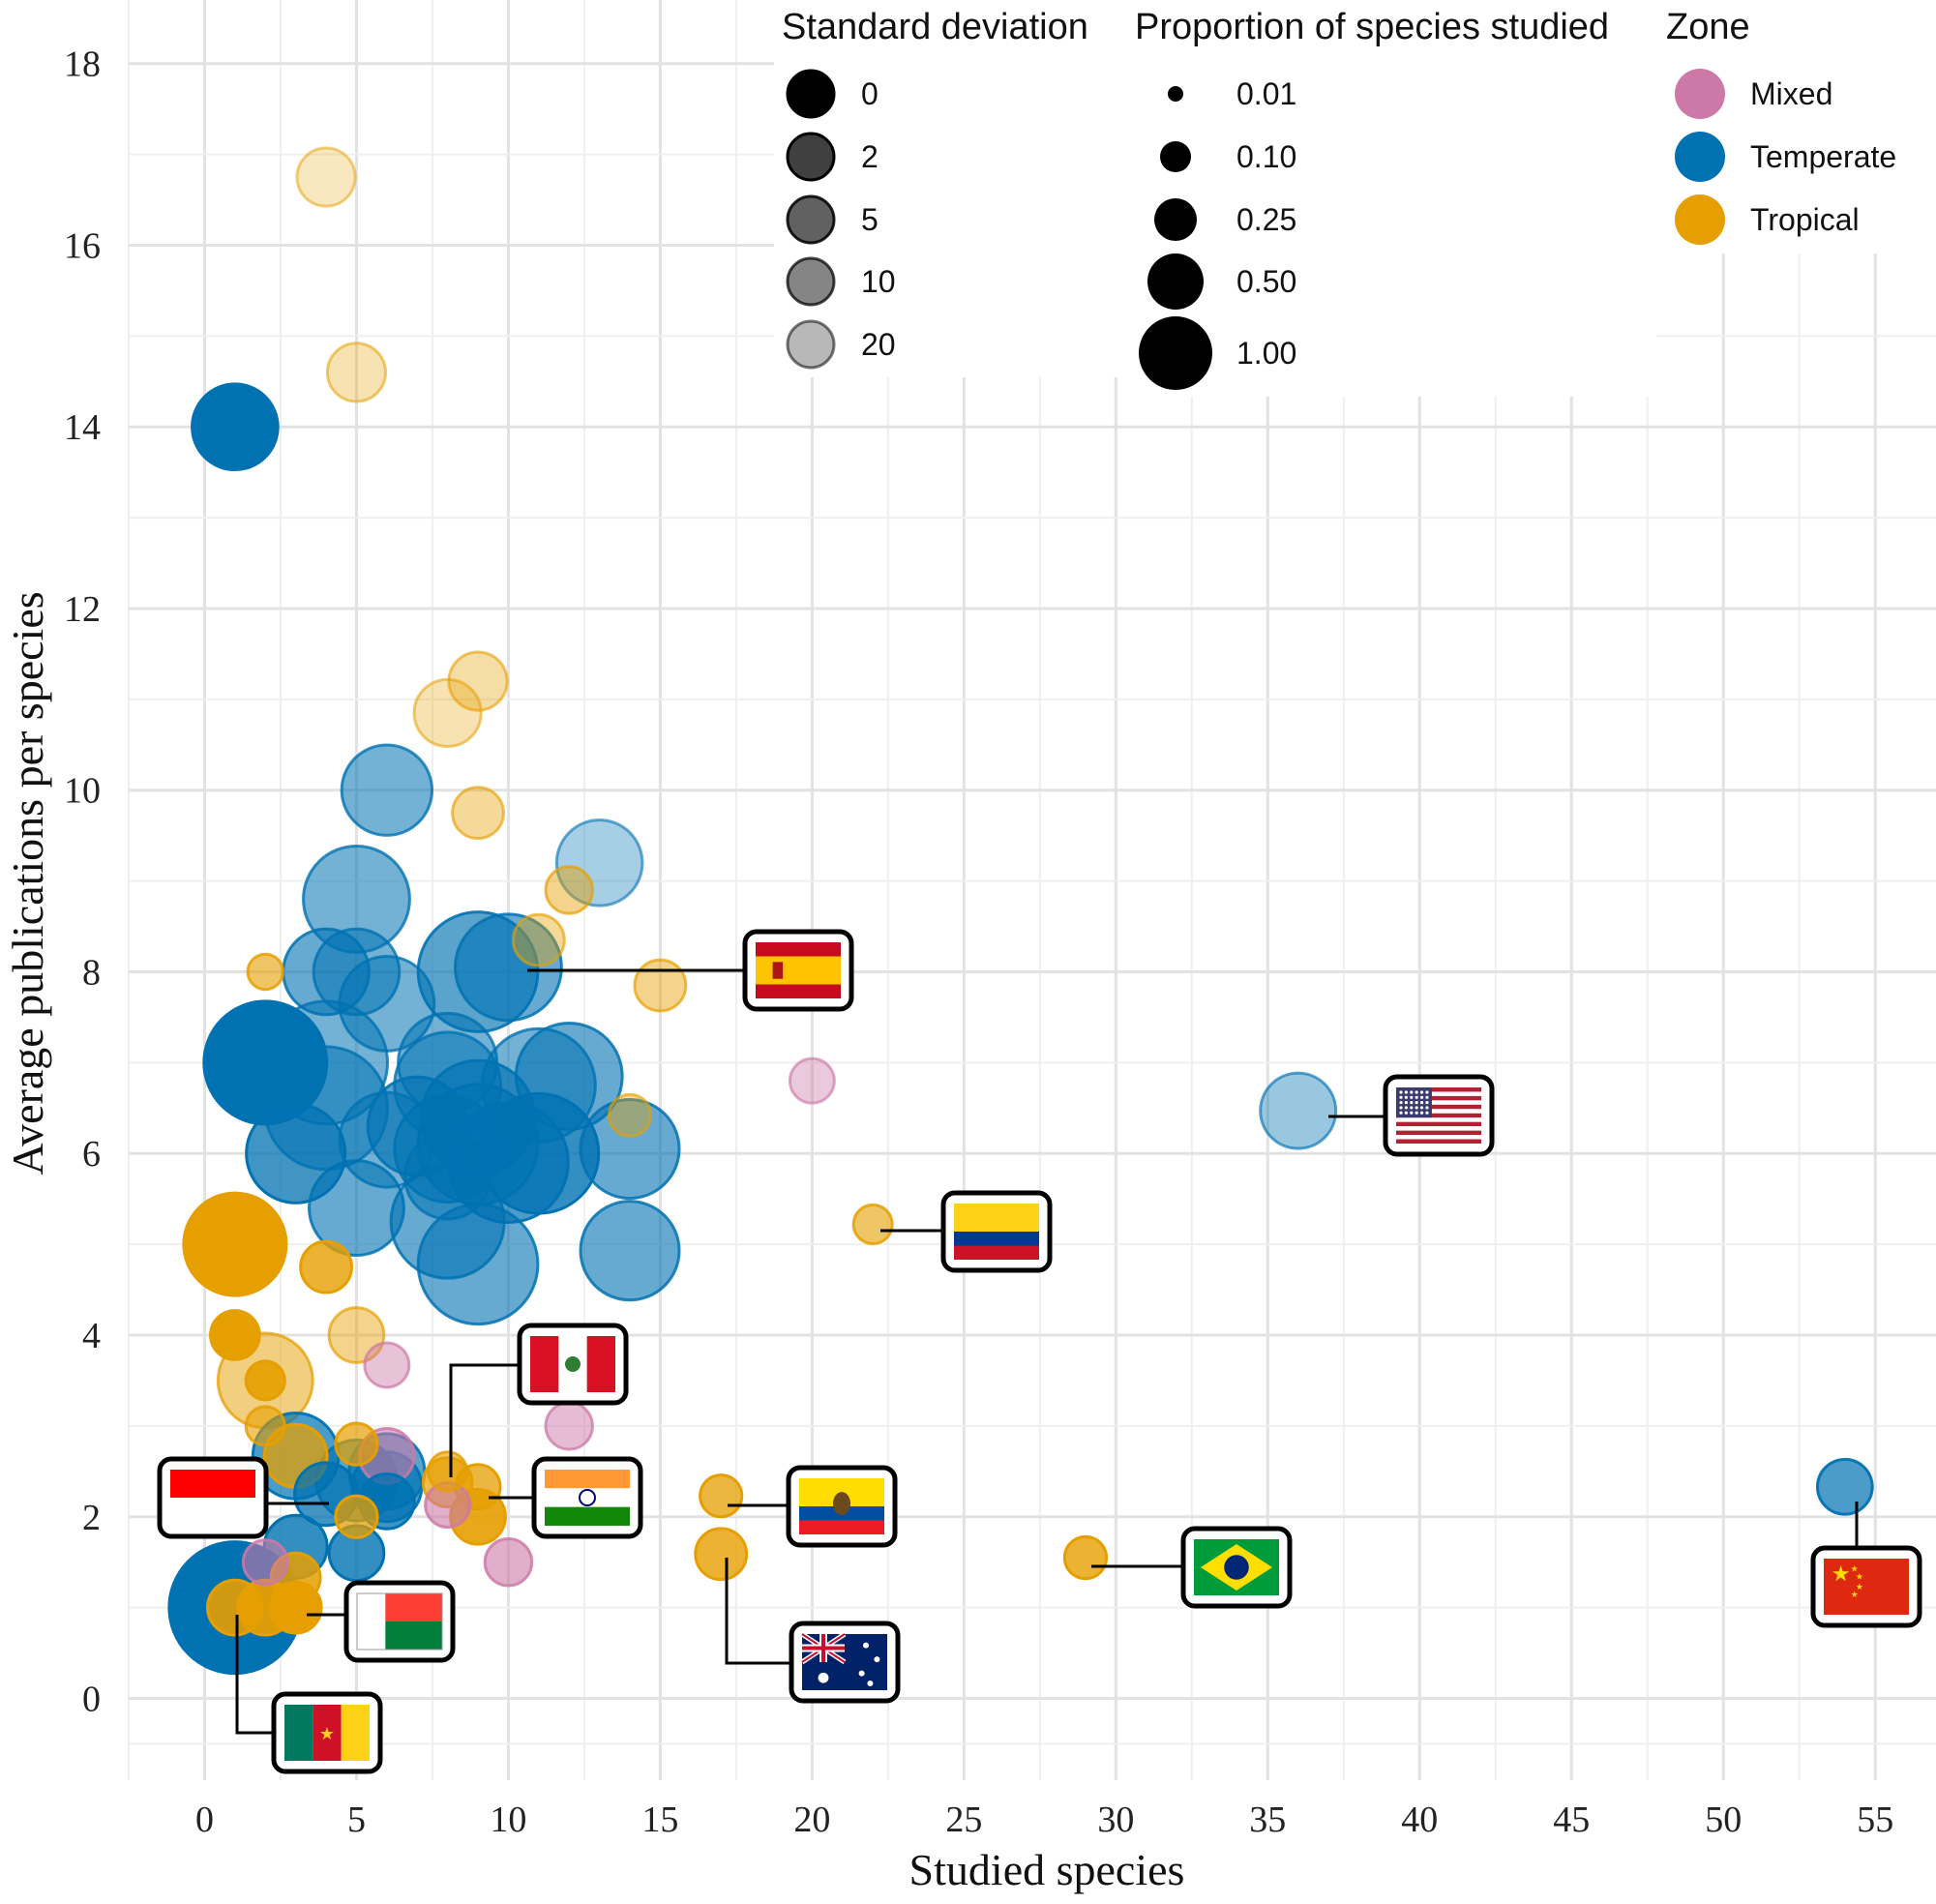 The image size is (1936, 1904). What do you see at coordinates (1700, 157) in the screenshot?
I see `legend-zone-swatch` at bounding box center [1700, 157].